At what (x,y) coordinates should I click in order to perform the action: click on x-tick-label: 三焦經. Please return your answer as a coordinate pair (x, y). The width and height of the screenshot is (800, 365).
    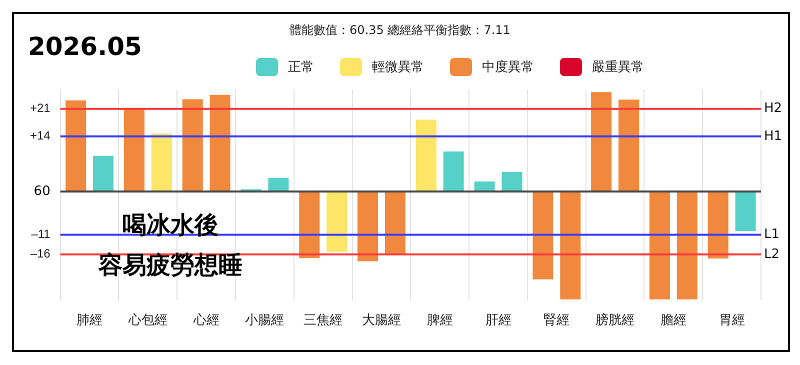
    Looking at the image, I should click on (323, 319).